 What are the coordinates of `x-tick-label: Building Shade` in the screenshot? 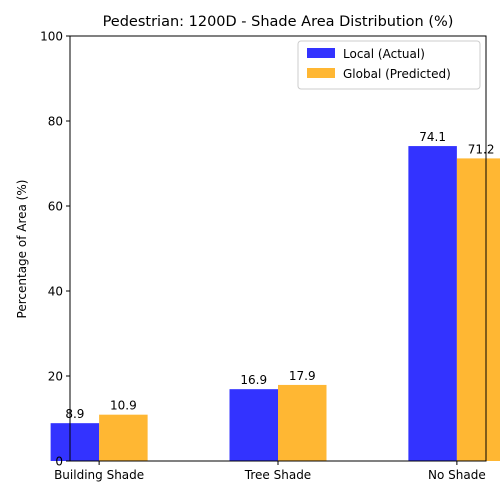 It's located at (99, 475).